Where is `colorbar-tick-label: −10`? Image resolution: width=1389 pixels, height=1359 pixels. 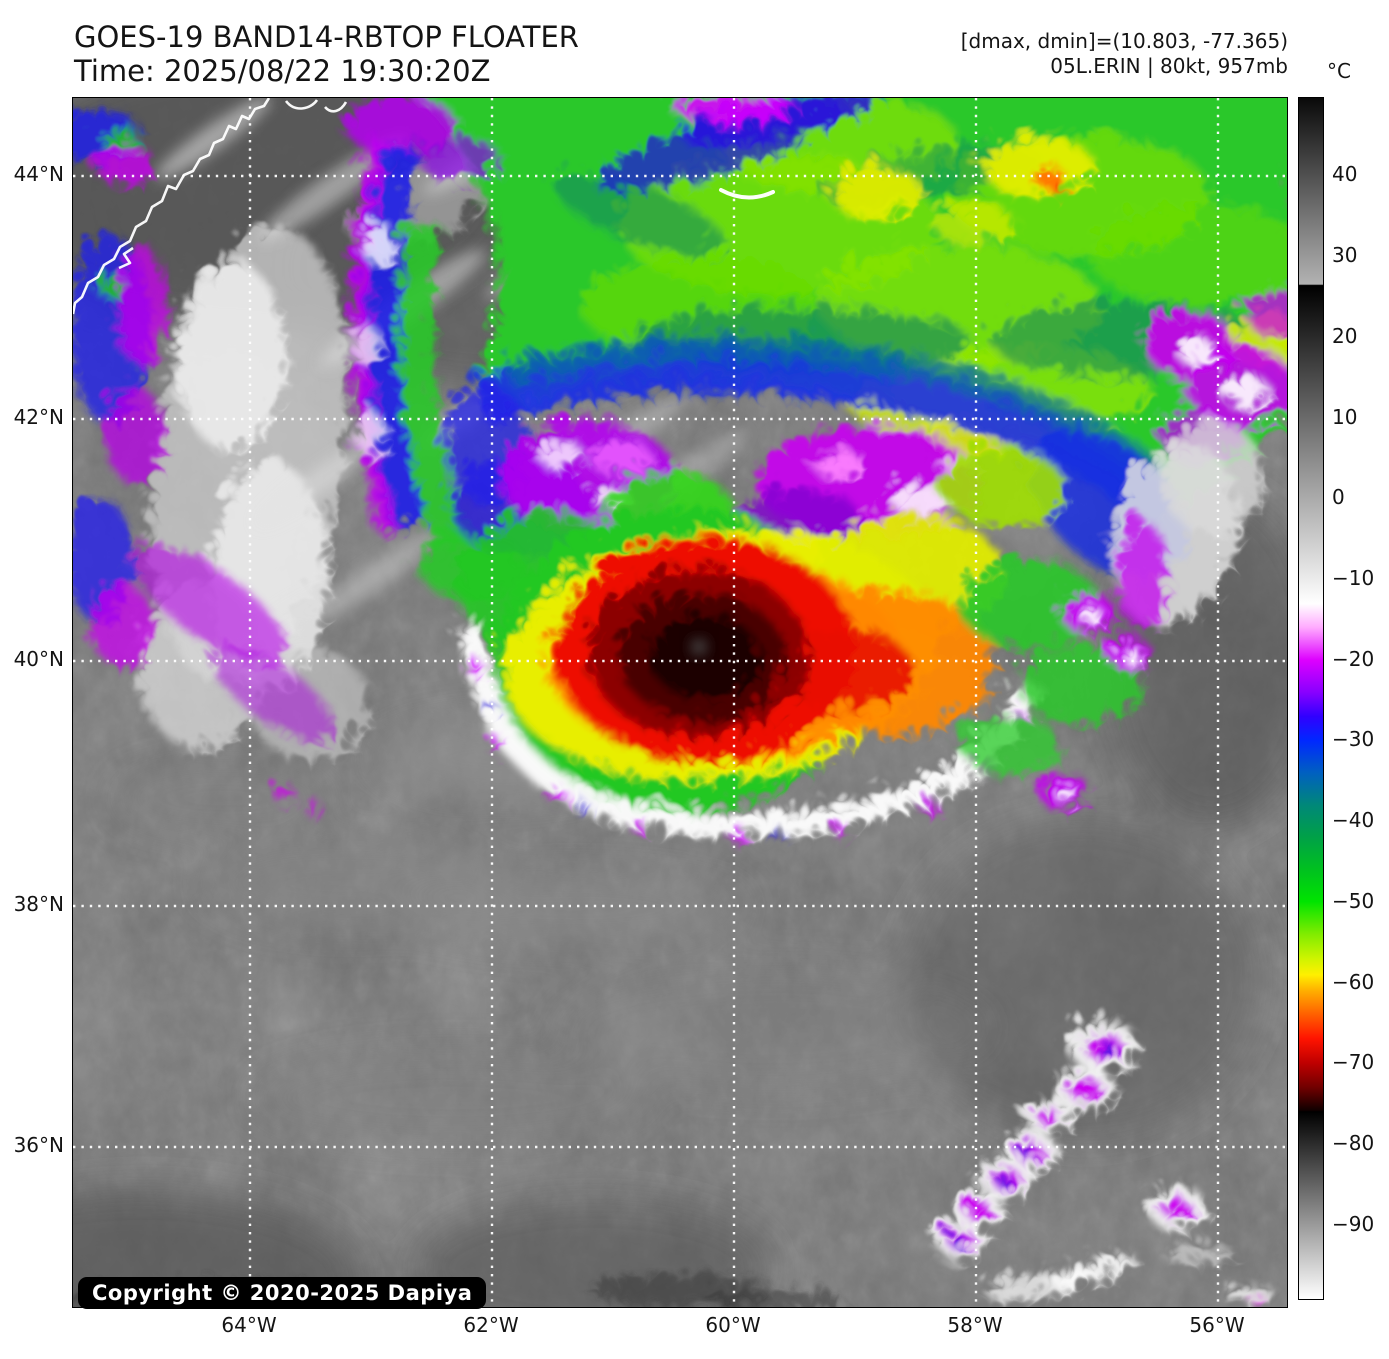
colorbar-tick-label: −10 is located at coordinates (1353, 578).